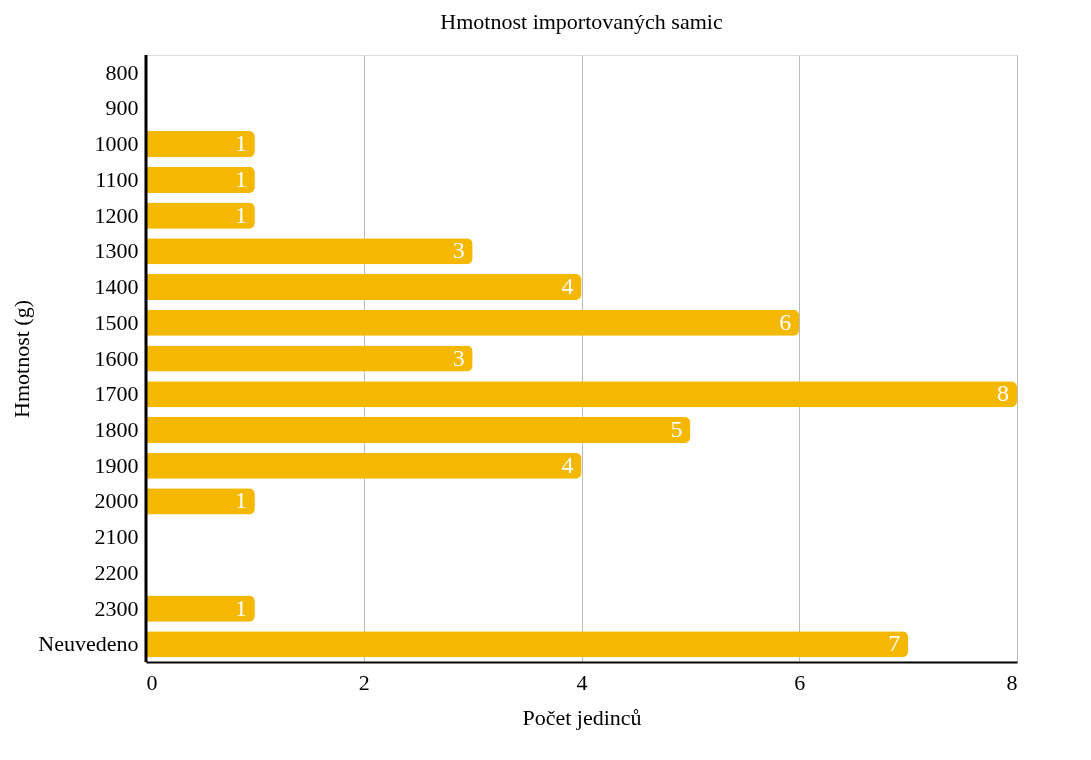  I want to click on x-tick-label: 4, so click(582, 682).